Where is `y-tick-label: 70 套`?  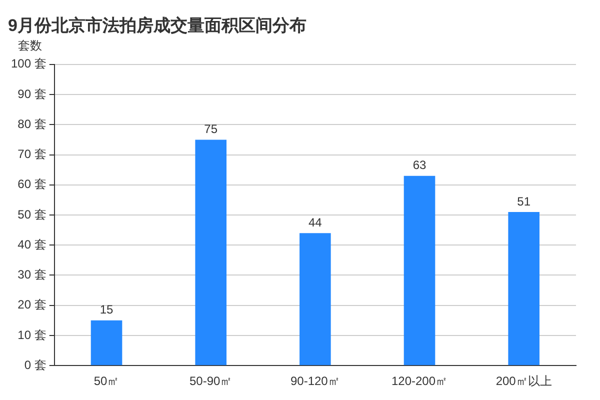
y-tick-label: 70 套 is located at coordinates (32, 154).